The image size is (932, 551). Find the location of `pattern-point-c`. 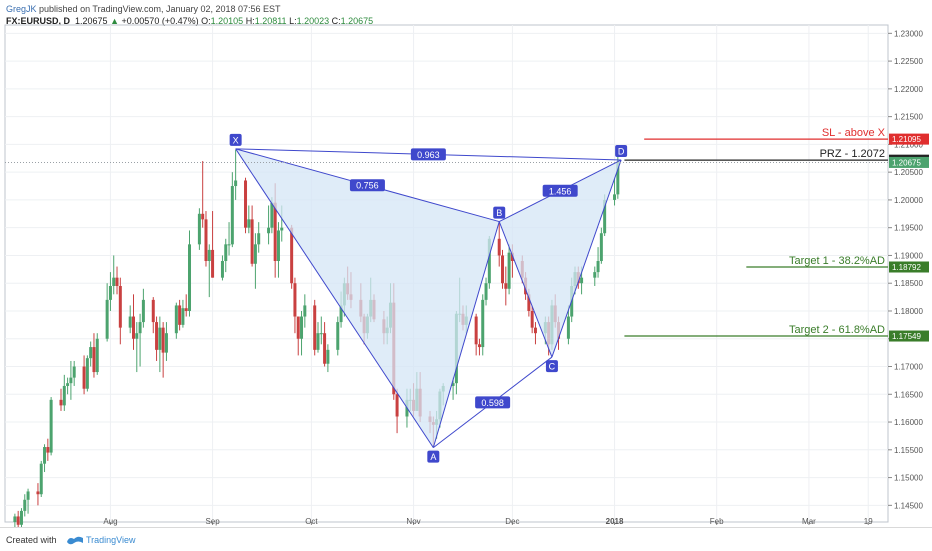

pattern-point-c is located at coordinates (551, 366).